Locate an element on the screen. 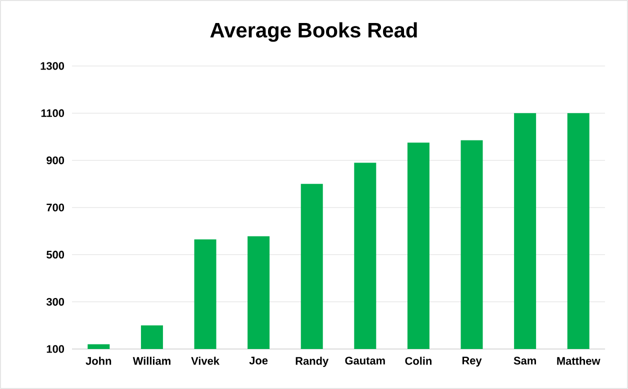 The height and width of the screenshot is (389, 628). x-tick-label: Colin is located at coordinates (418, 360).